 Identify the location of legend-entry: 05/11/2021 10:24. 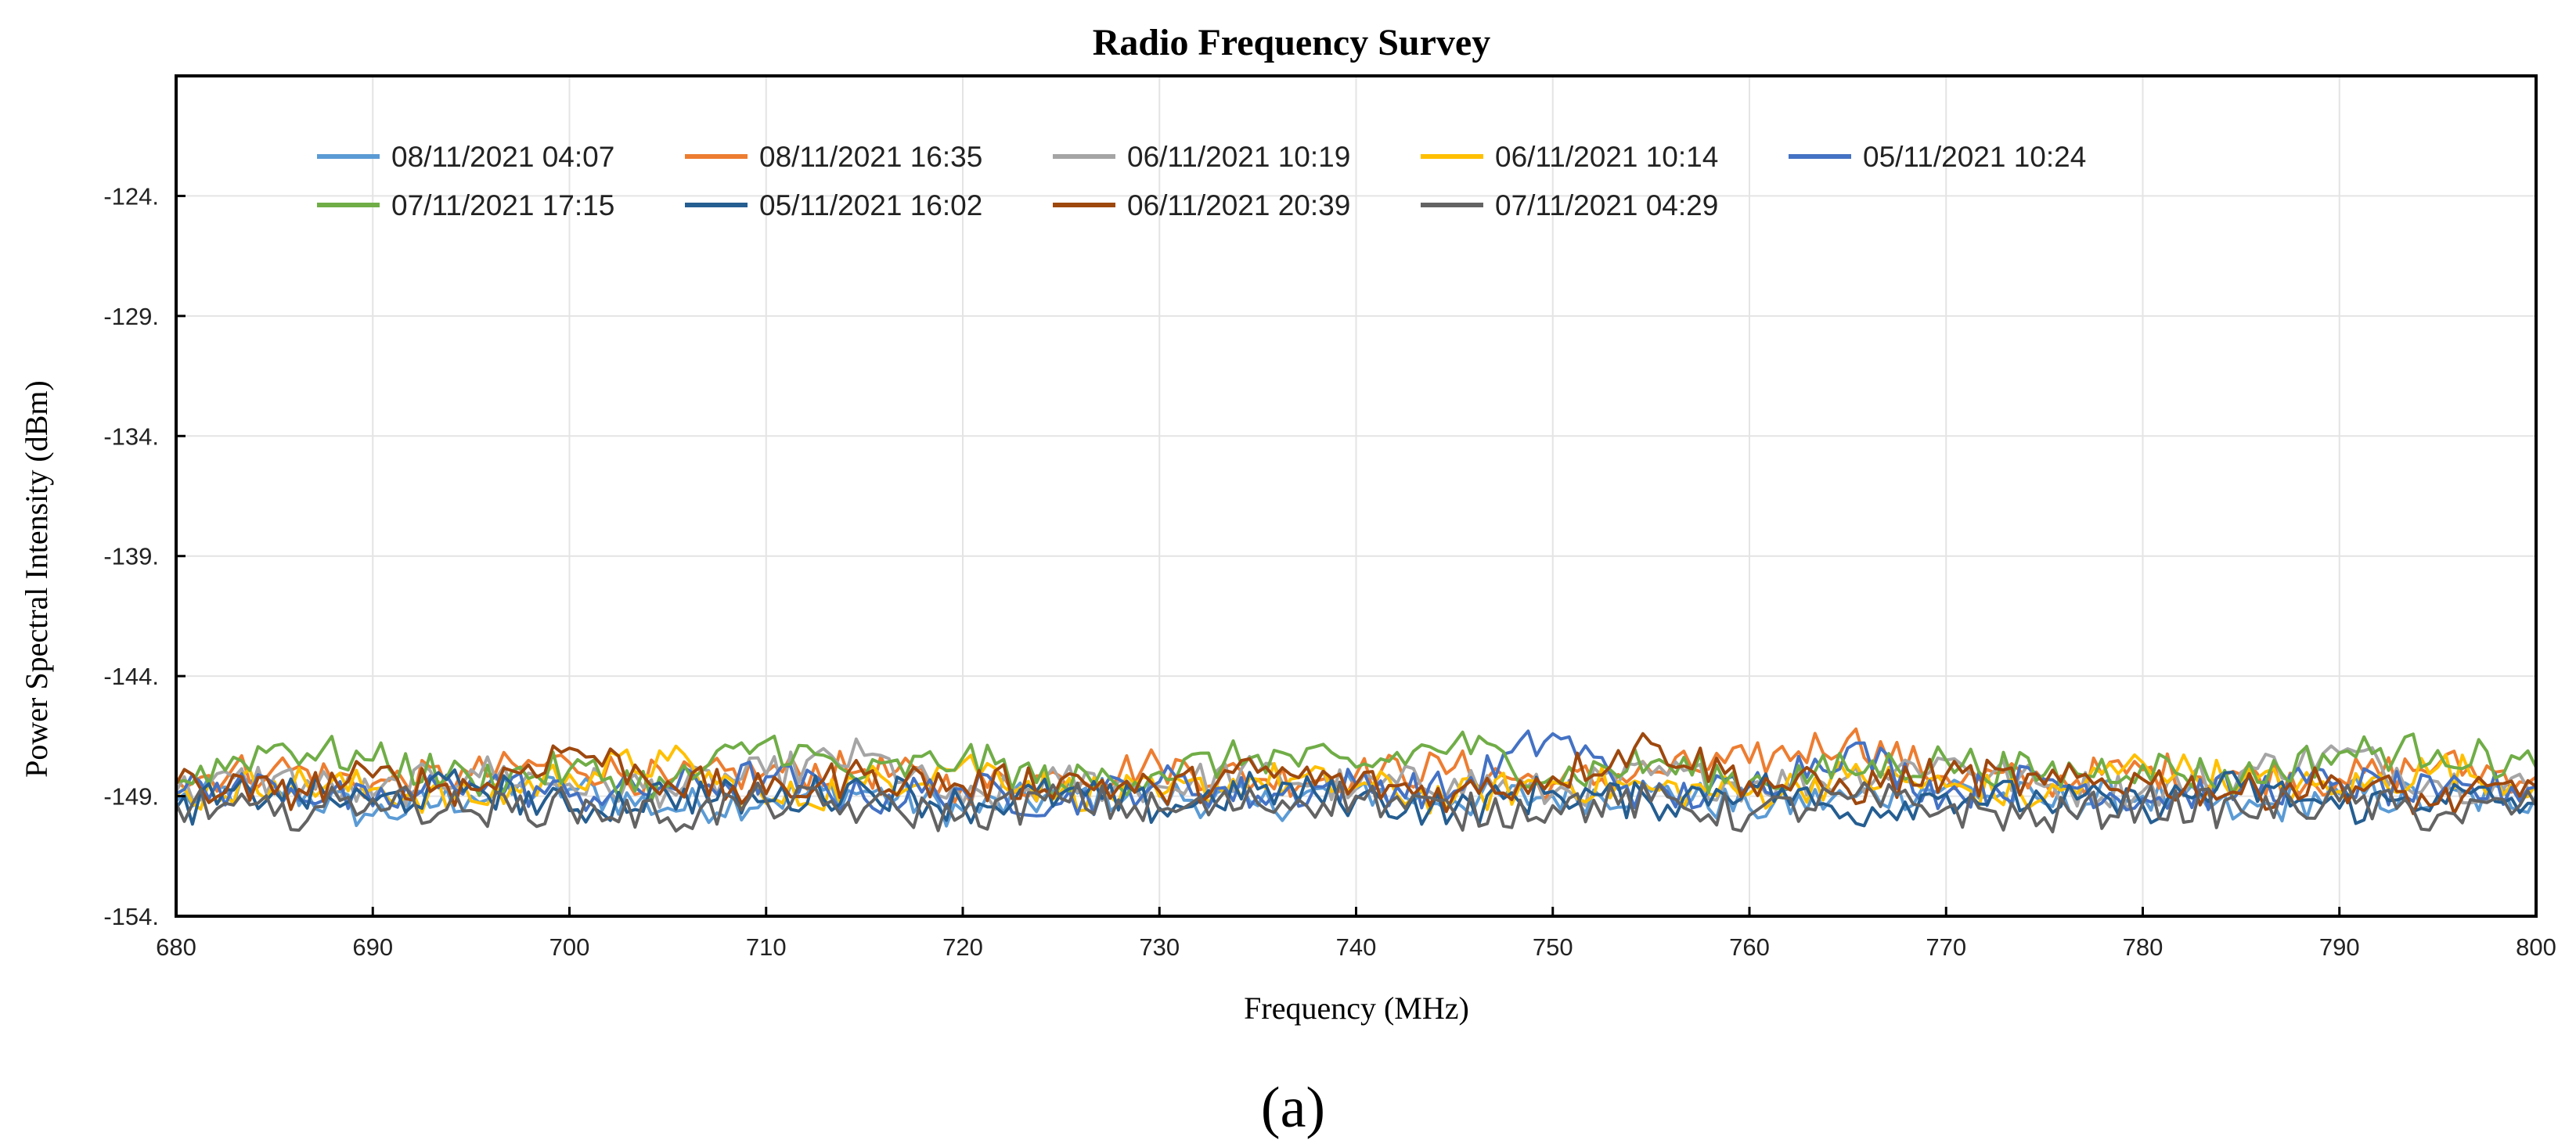
(1974, 157).